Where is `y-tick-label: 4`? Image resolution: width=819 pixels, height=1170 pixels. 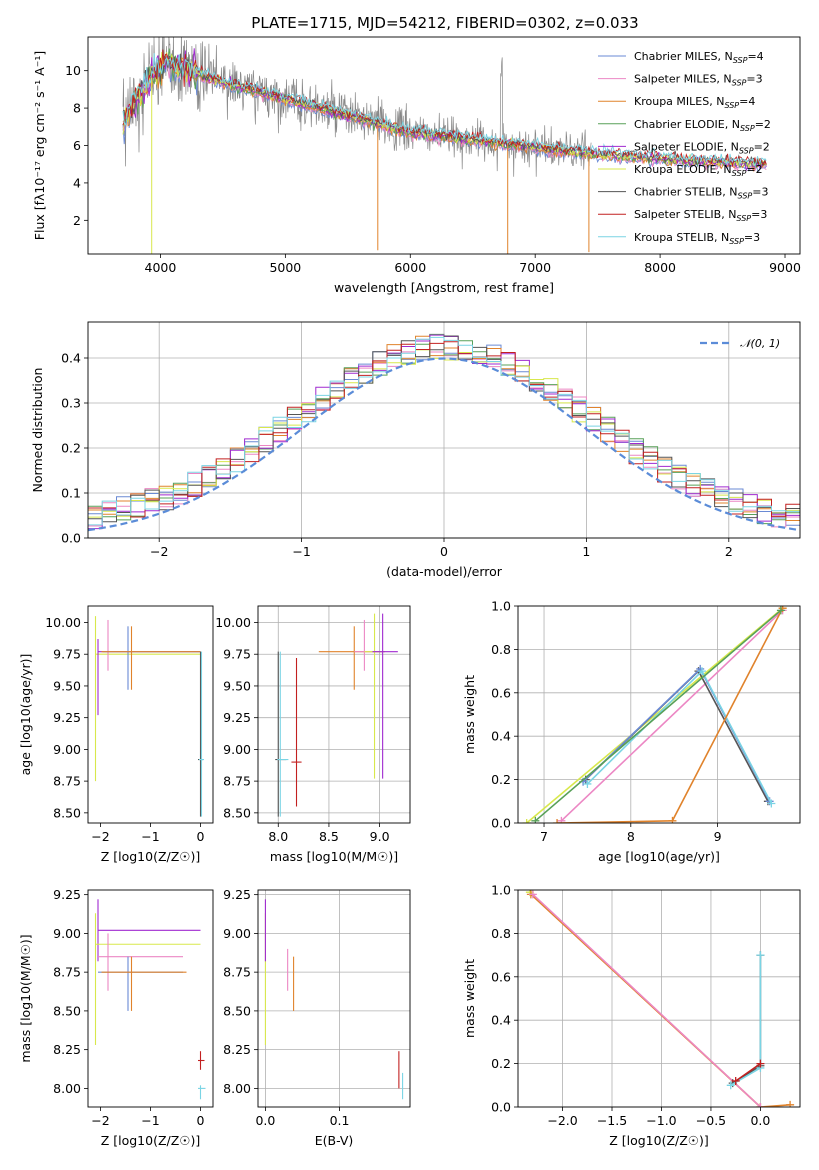
y-tick-label: 4 is located at coordinates (77, 182).